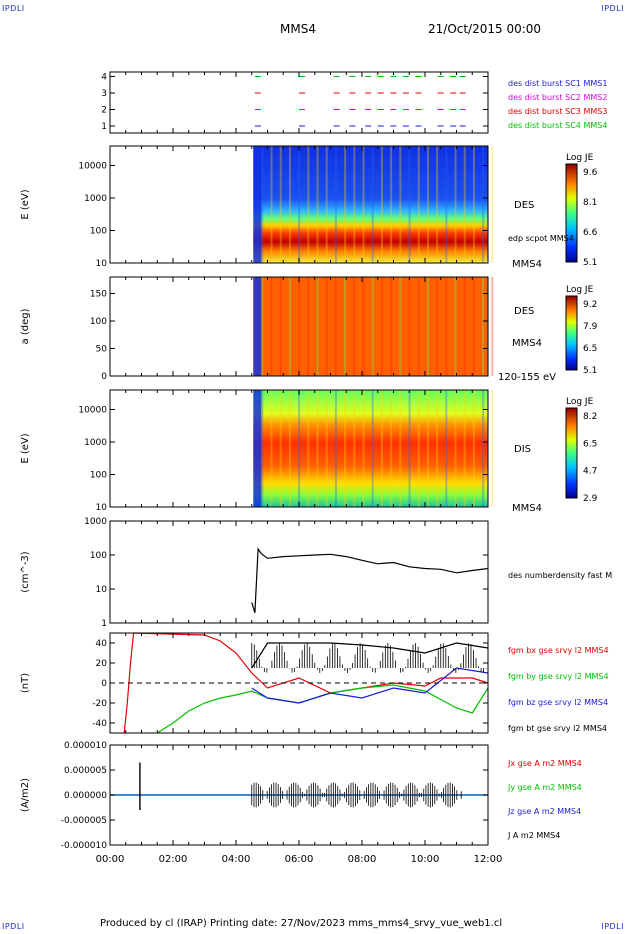 The width and height of the screenshot is (630, 934). I want to click on y-tick-label: 0.000000, so click(85, 796).